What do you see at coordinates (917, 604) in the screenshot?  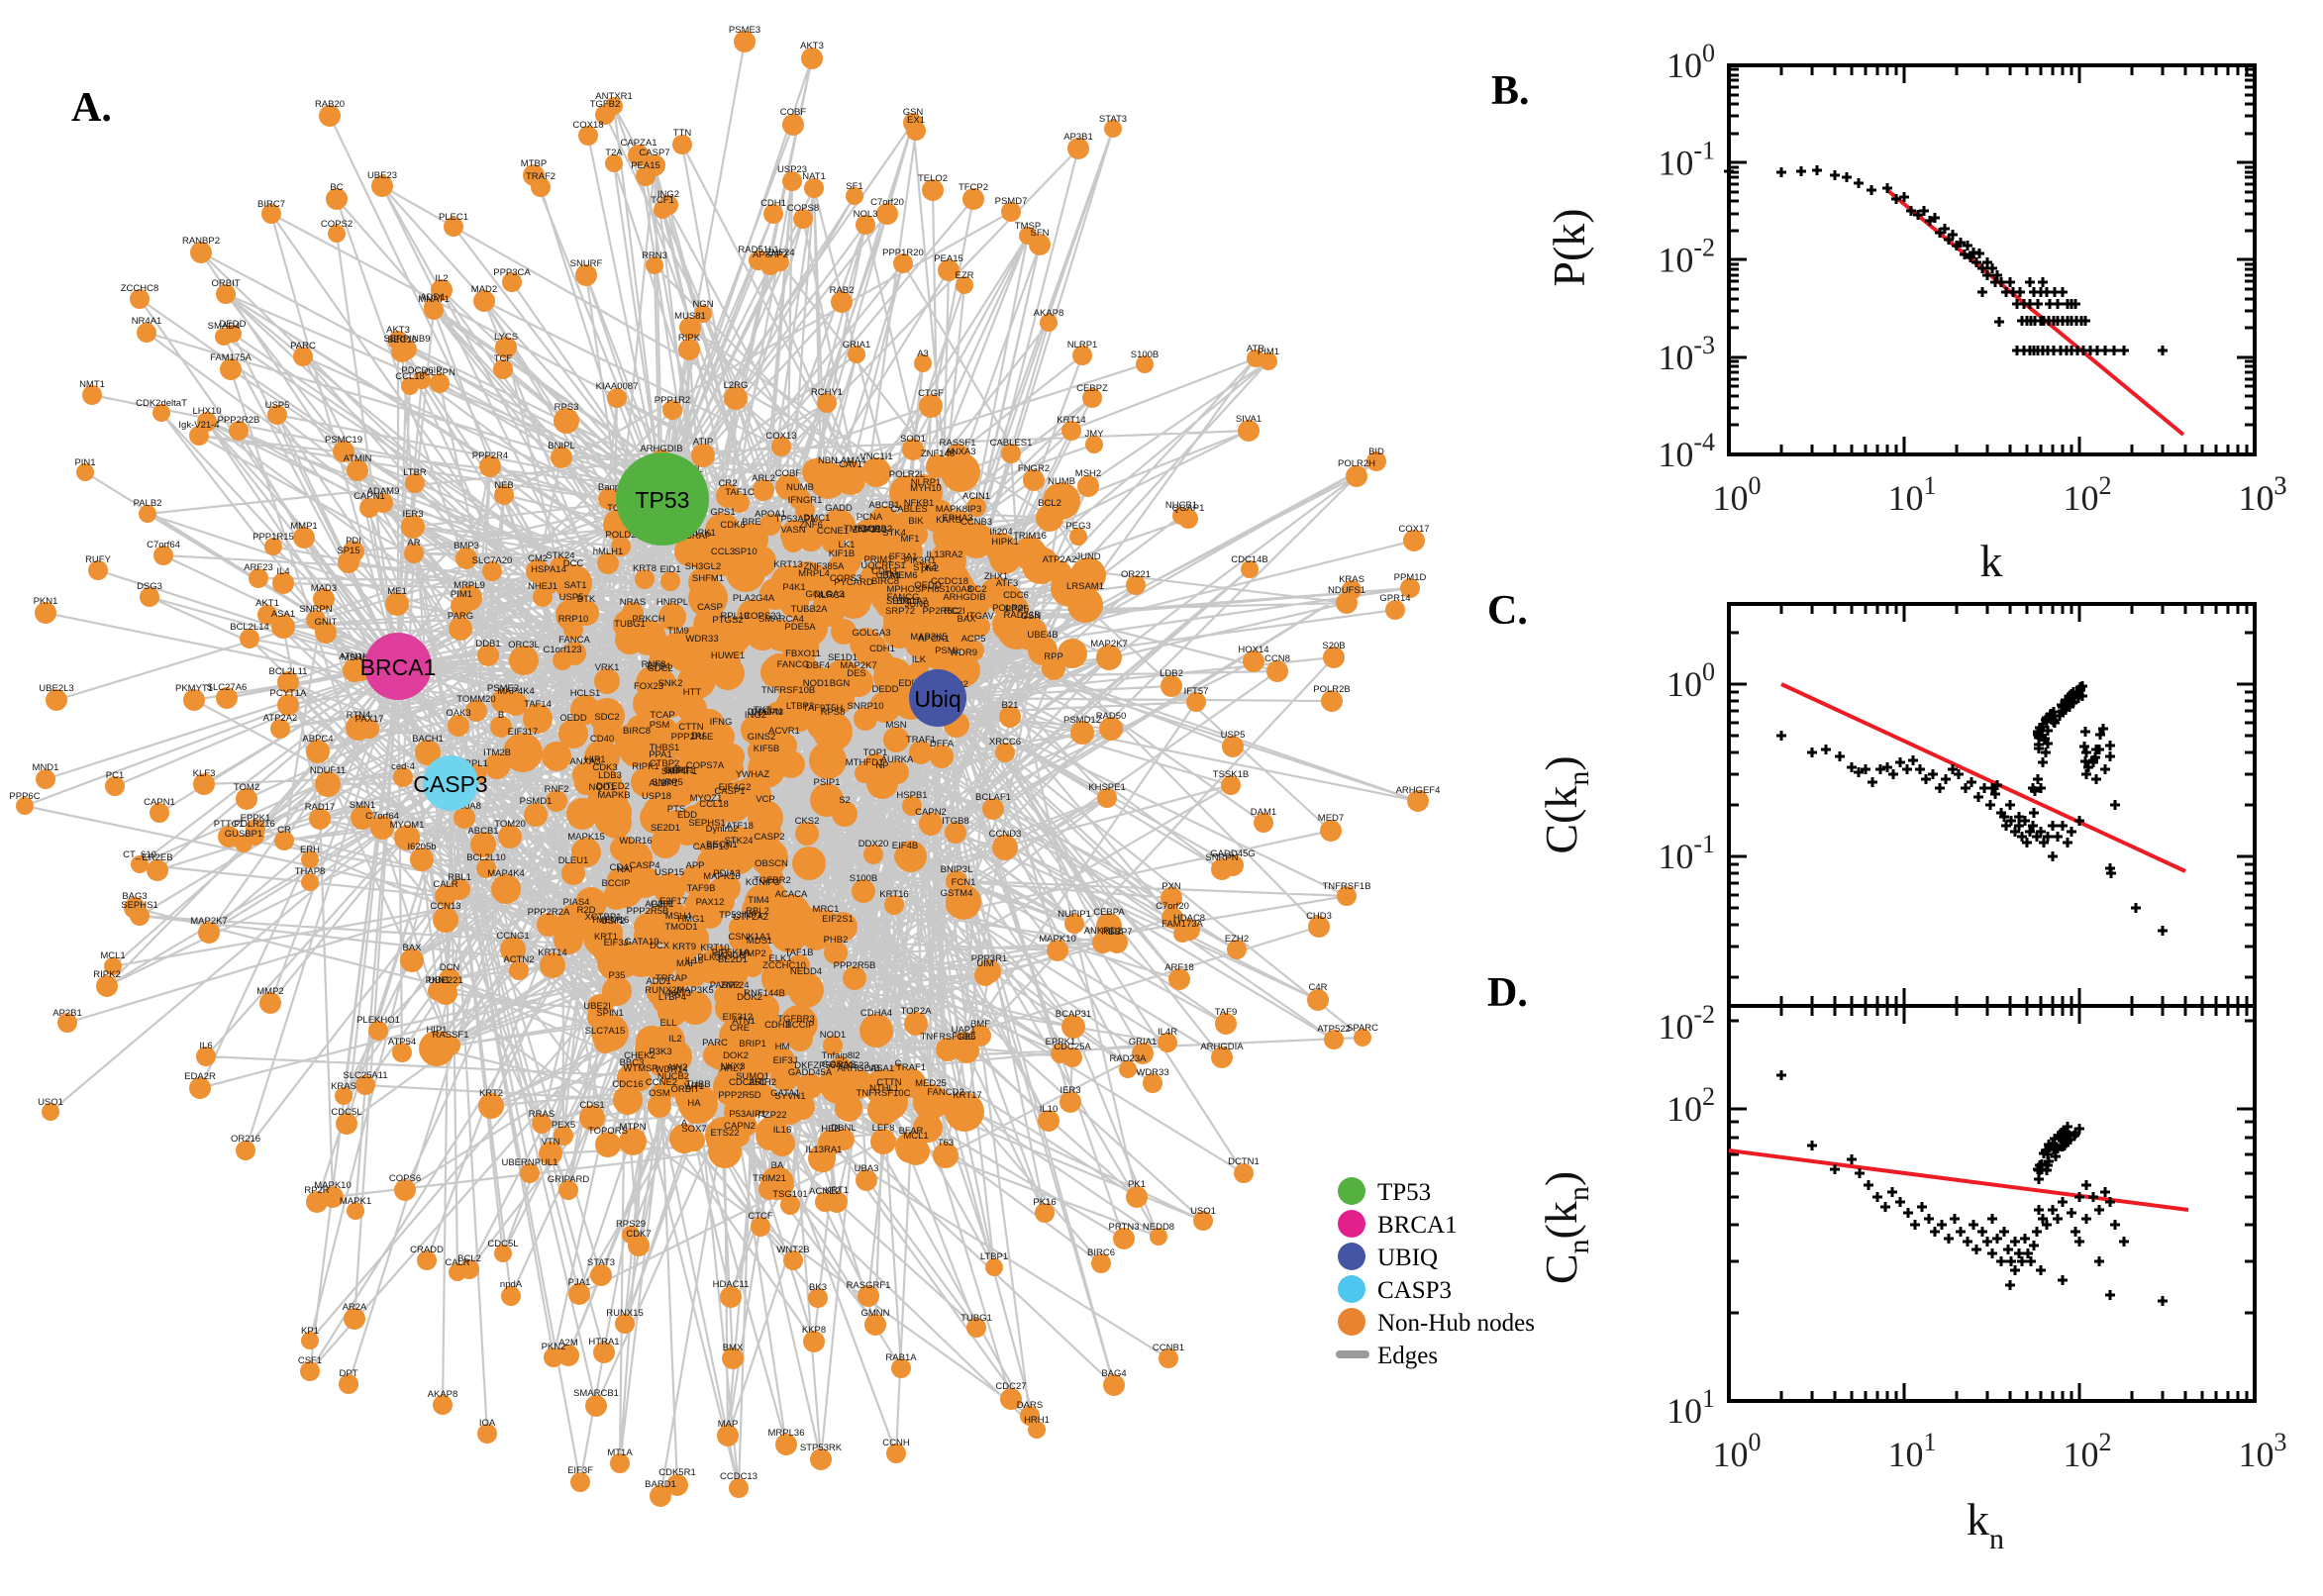 I see `svg-text: JUNB` at bounding box center [917, 604].